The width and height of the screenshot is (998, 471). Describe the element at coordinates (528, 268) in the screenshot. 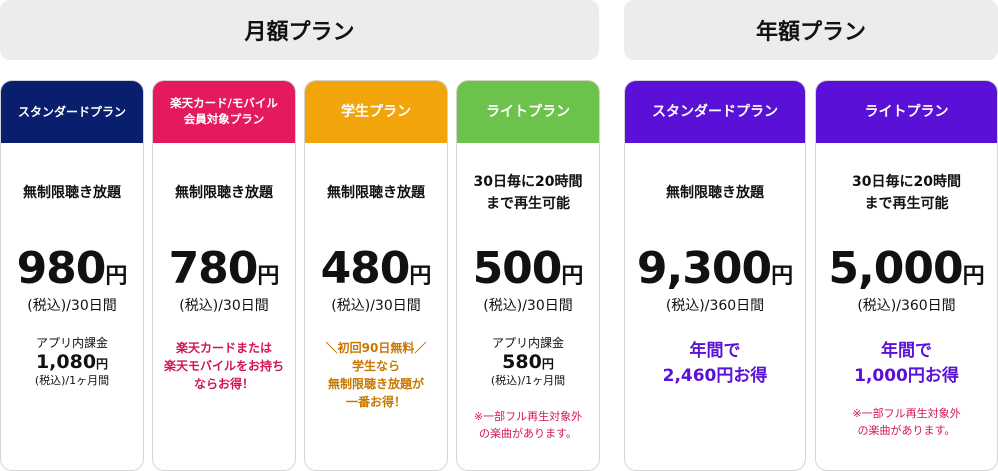

I see `plan-price: 500円` at that location.